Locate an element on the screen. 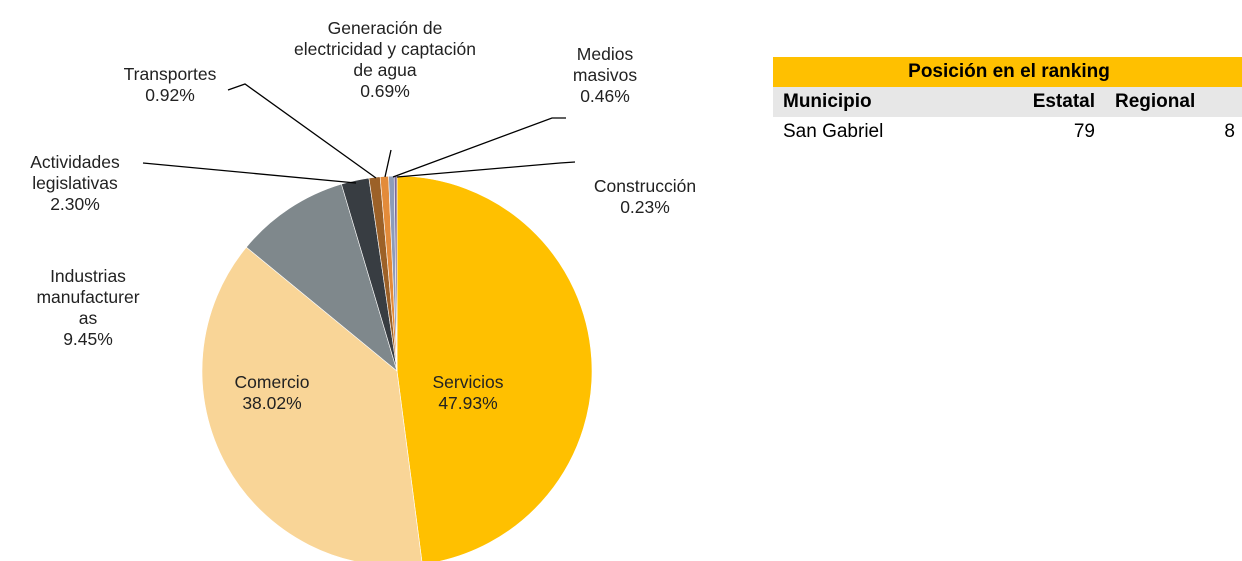 This screenshot has height=561, width=1242. slice-name: Construcción is located at coordinates (645, 186).